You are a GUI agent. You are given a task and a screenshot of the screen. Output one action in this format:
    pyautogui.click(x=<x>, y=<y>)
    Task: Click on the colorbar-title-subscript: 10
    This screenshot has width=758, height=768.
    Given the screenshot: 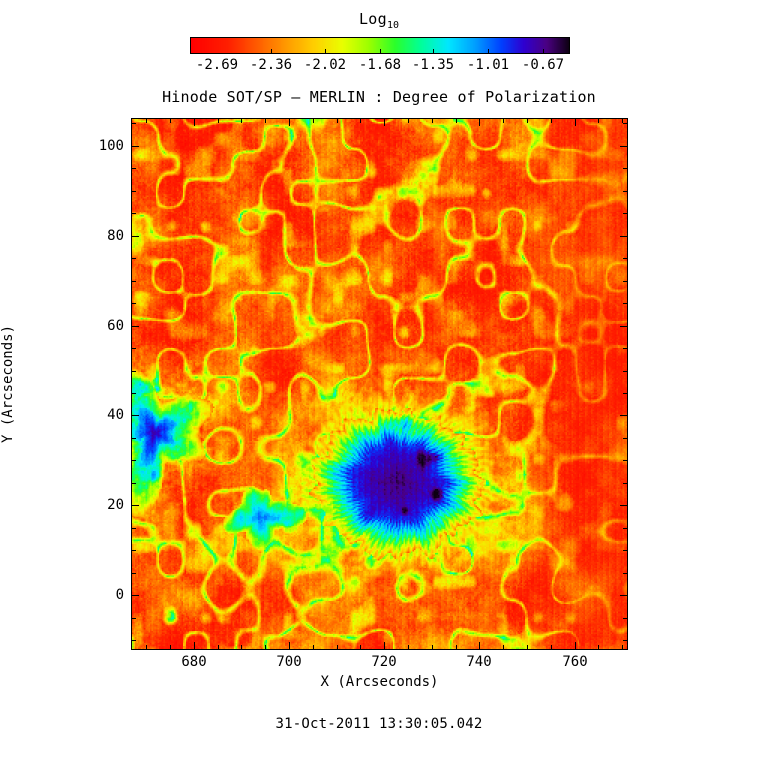 What is the action you would take?
    pyautogui.click(x=393, y=25)
    